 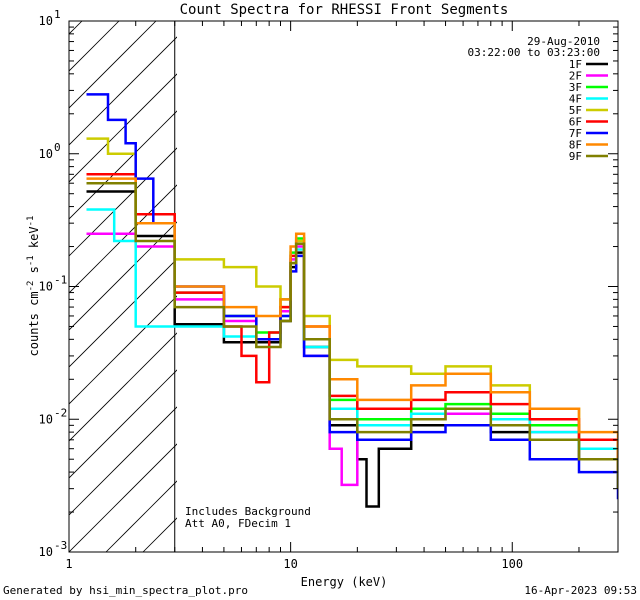 What do you see at coordinates (60, 545) in the screenshot?
I see `y-tick-exponent: -3` at bounding box center [60, 545].